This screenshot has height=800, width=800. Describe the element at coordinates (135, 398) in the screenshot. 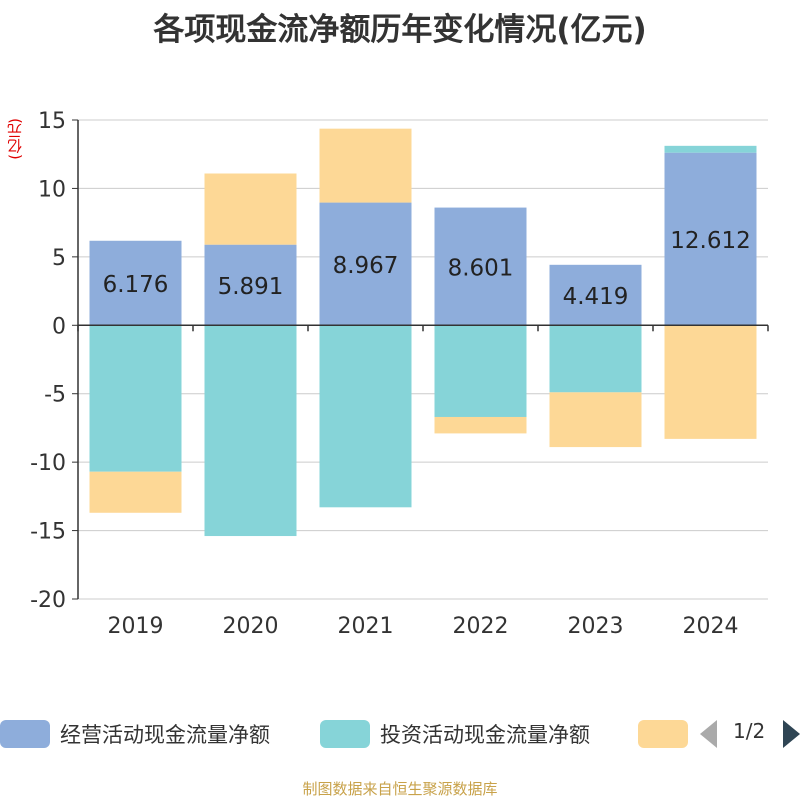

I see `bar-1-2019` at that location.